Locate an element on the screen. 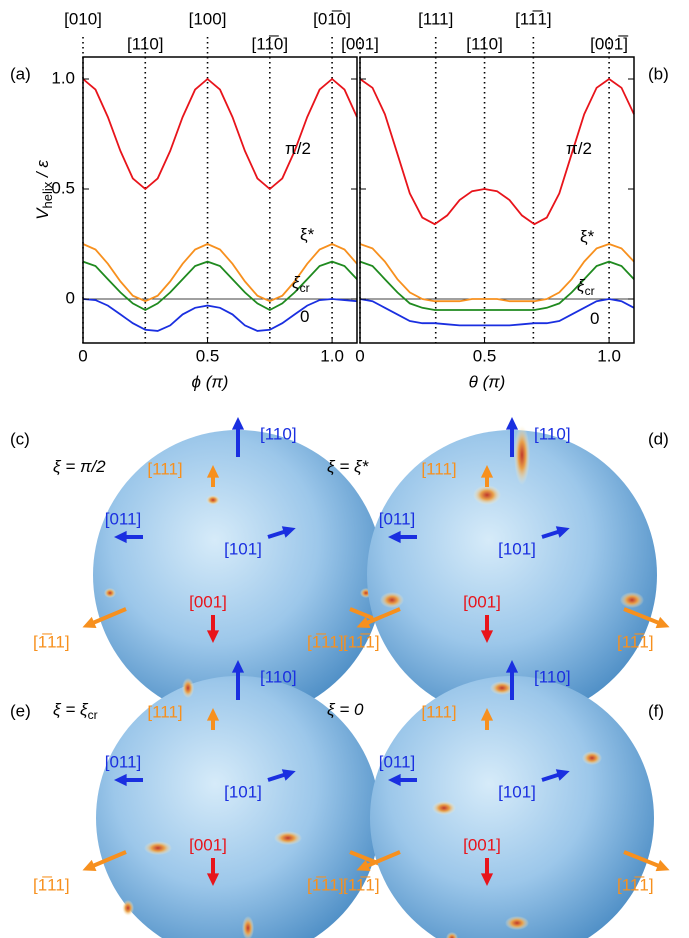 The image size is (689, 938). y-tick-label: 1.0 is located at coordinates (63, 77).